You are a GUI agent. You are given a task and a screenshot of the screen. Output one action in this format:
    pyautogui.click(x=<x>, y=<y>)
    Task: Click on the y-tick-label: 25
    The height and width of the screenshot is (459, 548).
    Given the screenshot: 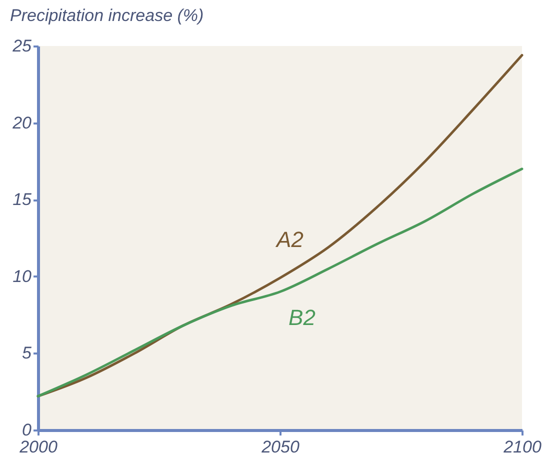 What is the action you would take?
    pyautogui.click(x=22, y=46)
    